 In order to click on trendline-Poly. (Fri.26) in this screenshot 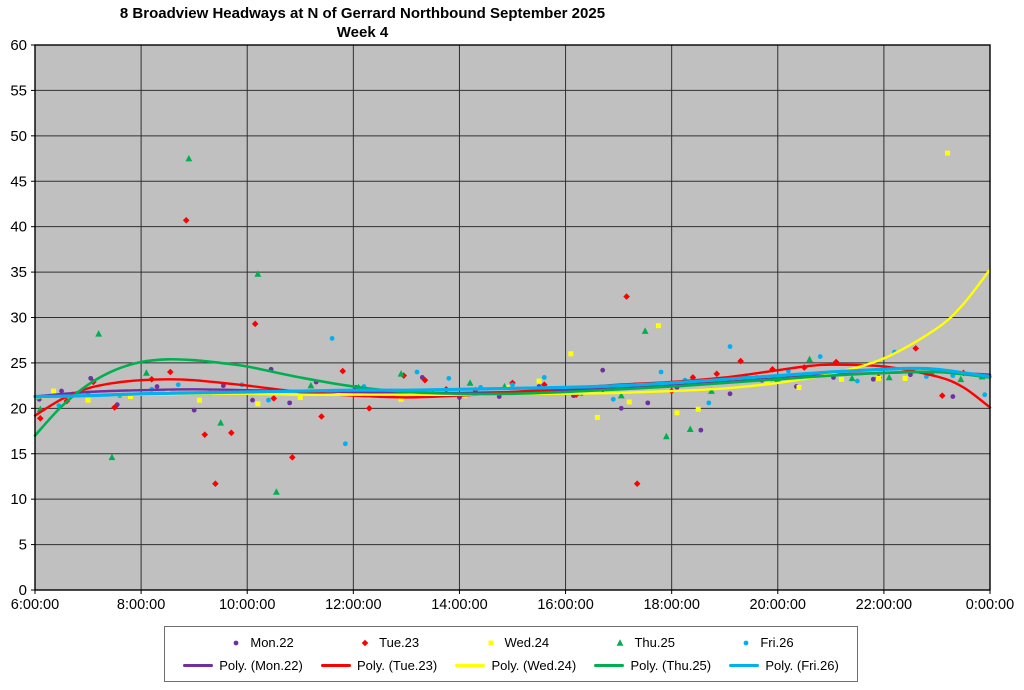, I will do `click(512, 382)`.